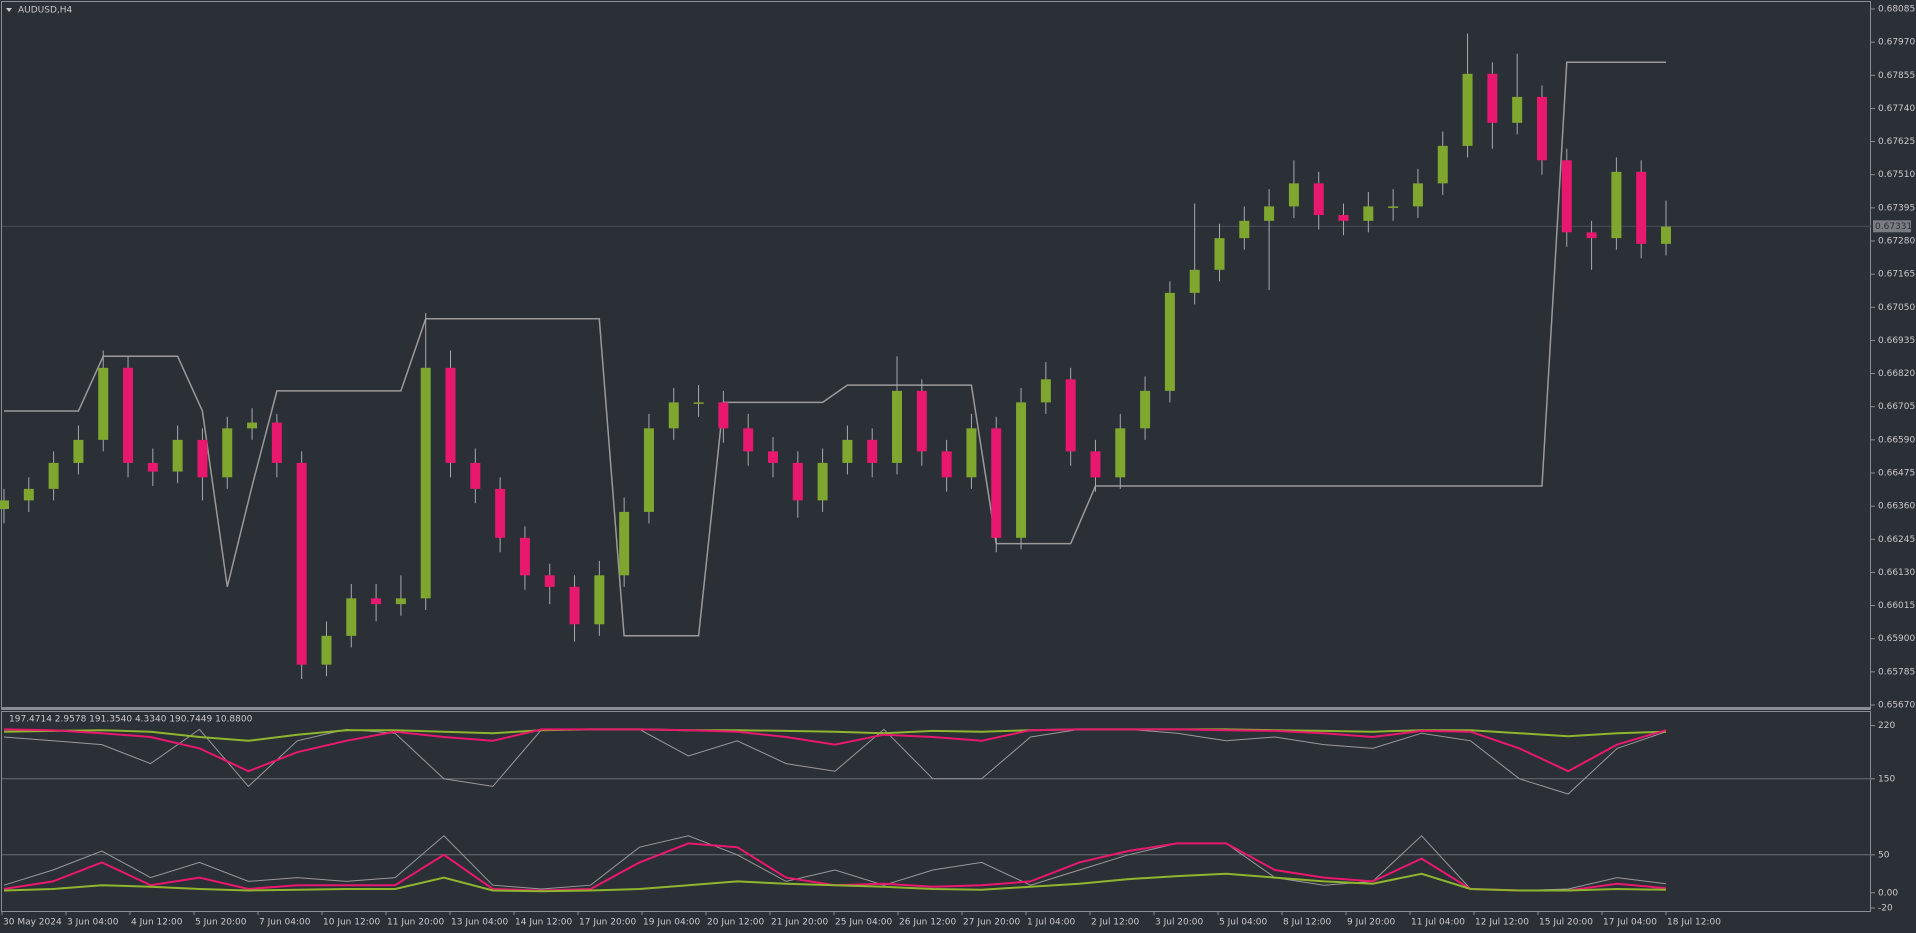 Image resolution: width=1916 pixels, height=933 pixels. What do you see at coordinates (1884, 855) in the screenshot?
I see `indicator-tick-label: 50` at bounding box center [1884, 855].